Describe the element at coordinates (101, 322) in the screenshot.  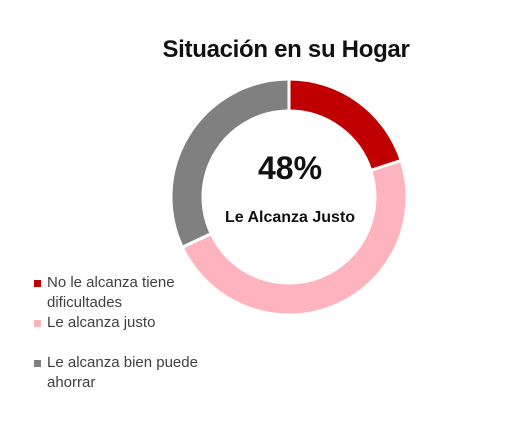
I see `legend-label: Le alcanza justo` at that location.